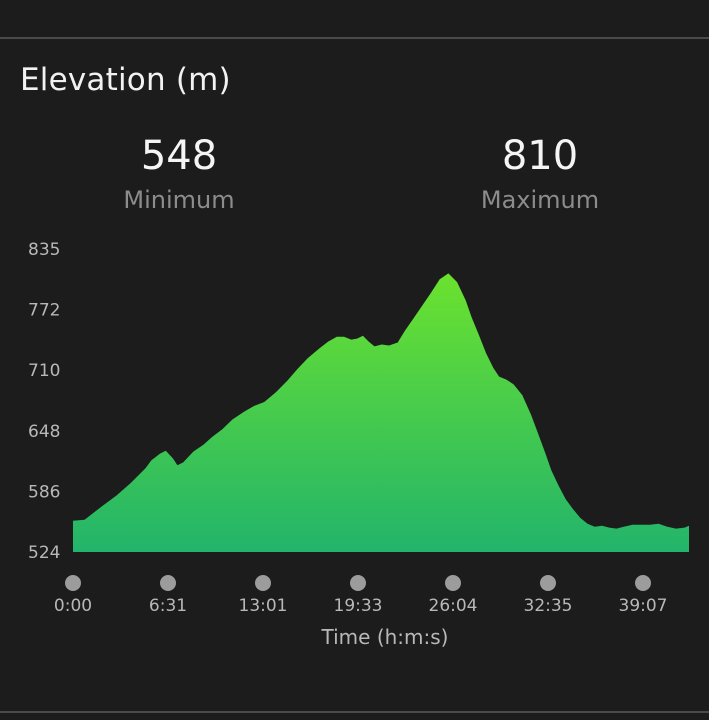 Image resolution: width=709 pixels, height=720 pixels. I want to click on x-tick-label: 13:01, so click(263, 606).